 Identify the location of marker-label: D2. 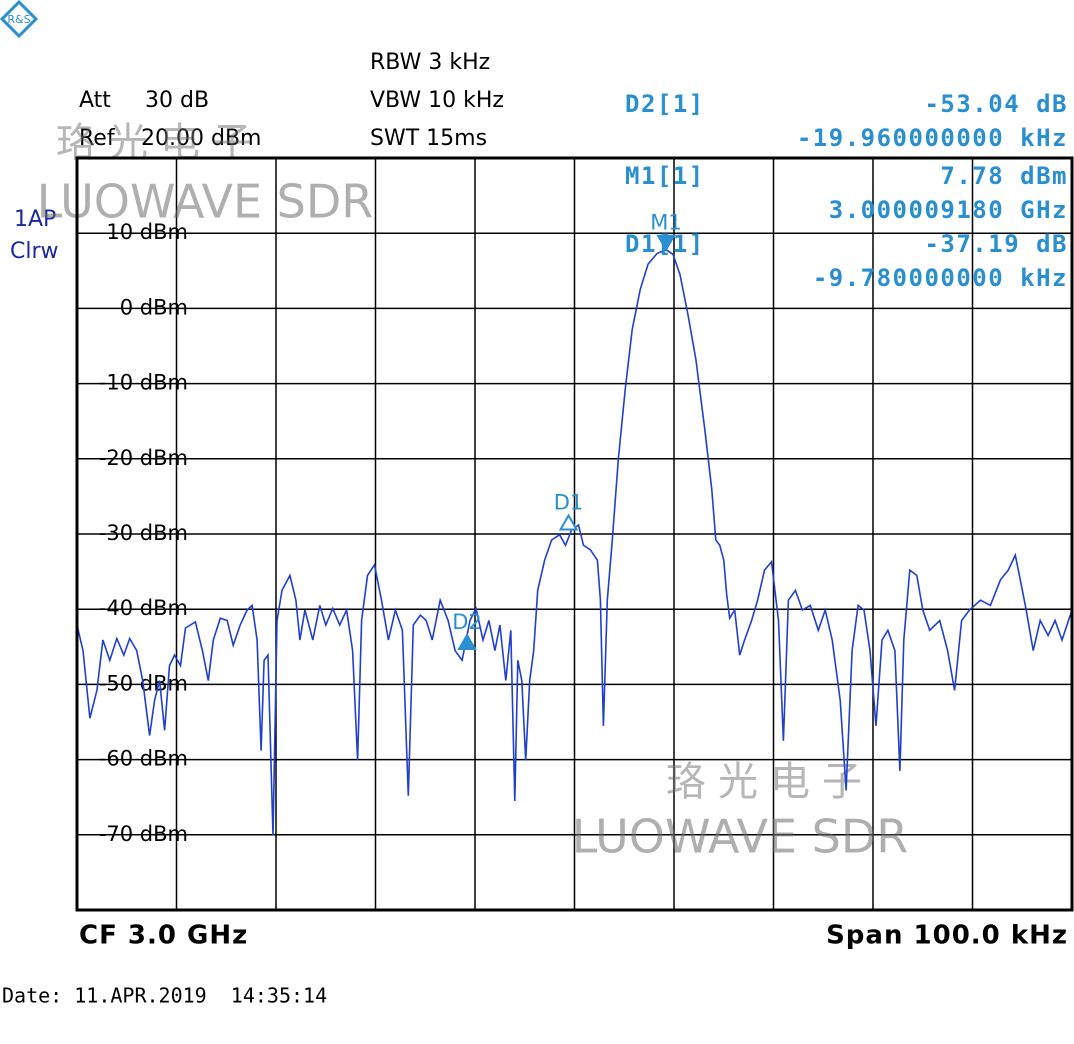
(467, 622).